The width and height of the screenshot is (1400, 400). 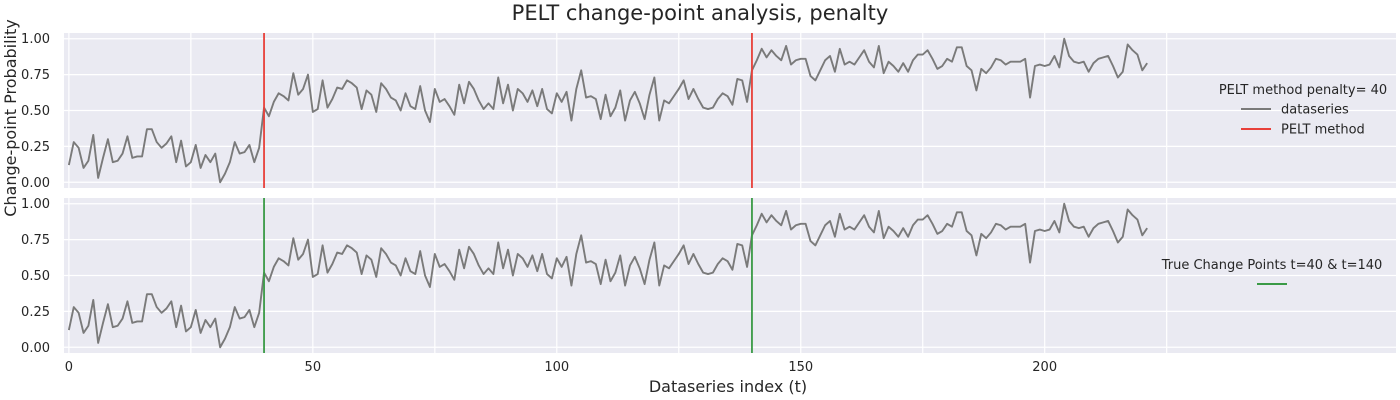 What do you see at coordinates (556, 367) in the screenshot?
I see `x-tick-label: 100` at bounding box center [556, 367].